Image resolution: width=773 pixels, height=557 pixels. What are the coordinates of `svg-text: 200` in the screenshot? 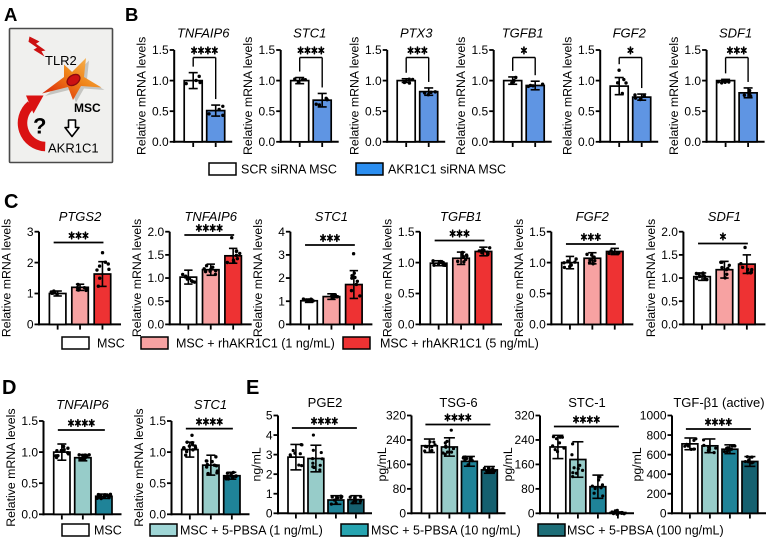 It's located at (656, 494).